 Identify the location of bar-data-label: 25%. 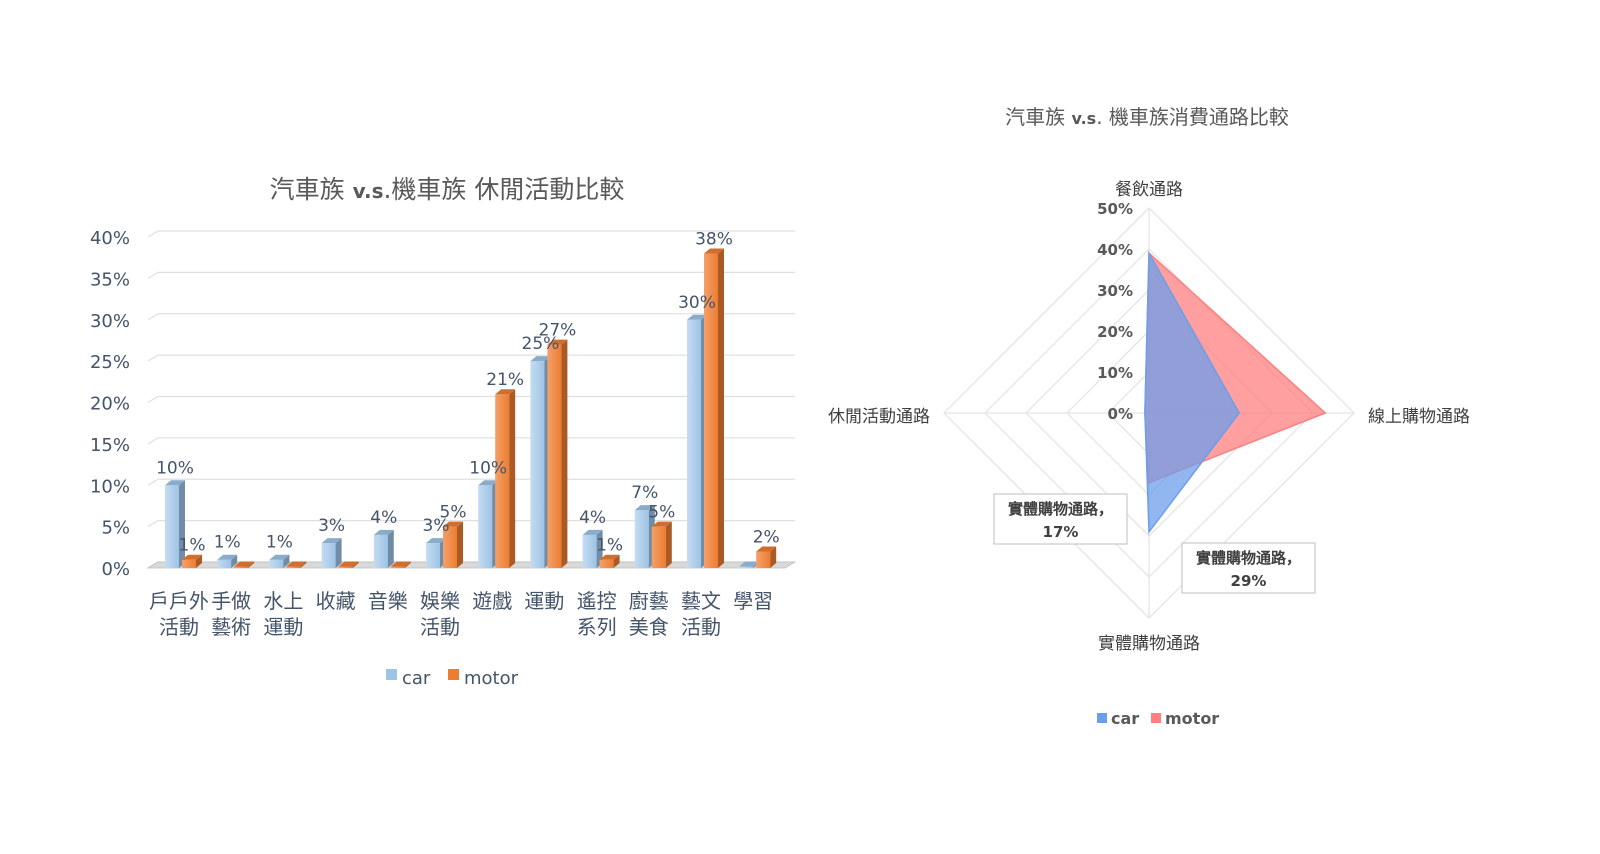
(541, 344).